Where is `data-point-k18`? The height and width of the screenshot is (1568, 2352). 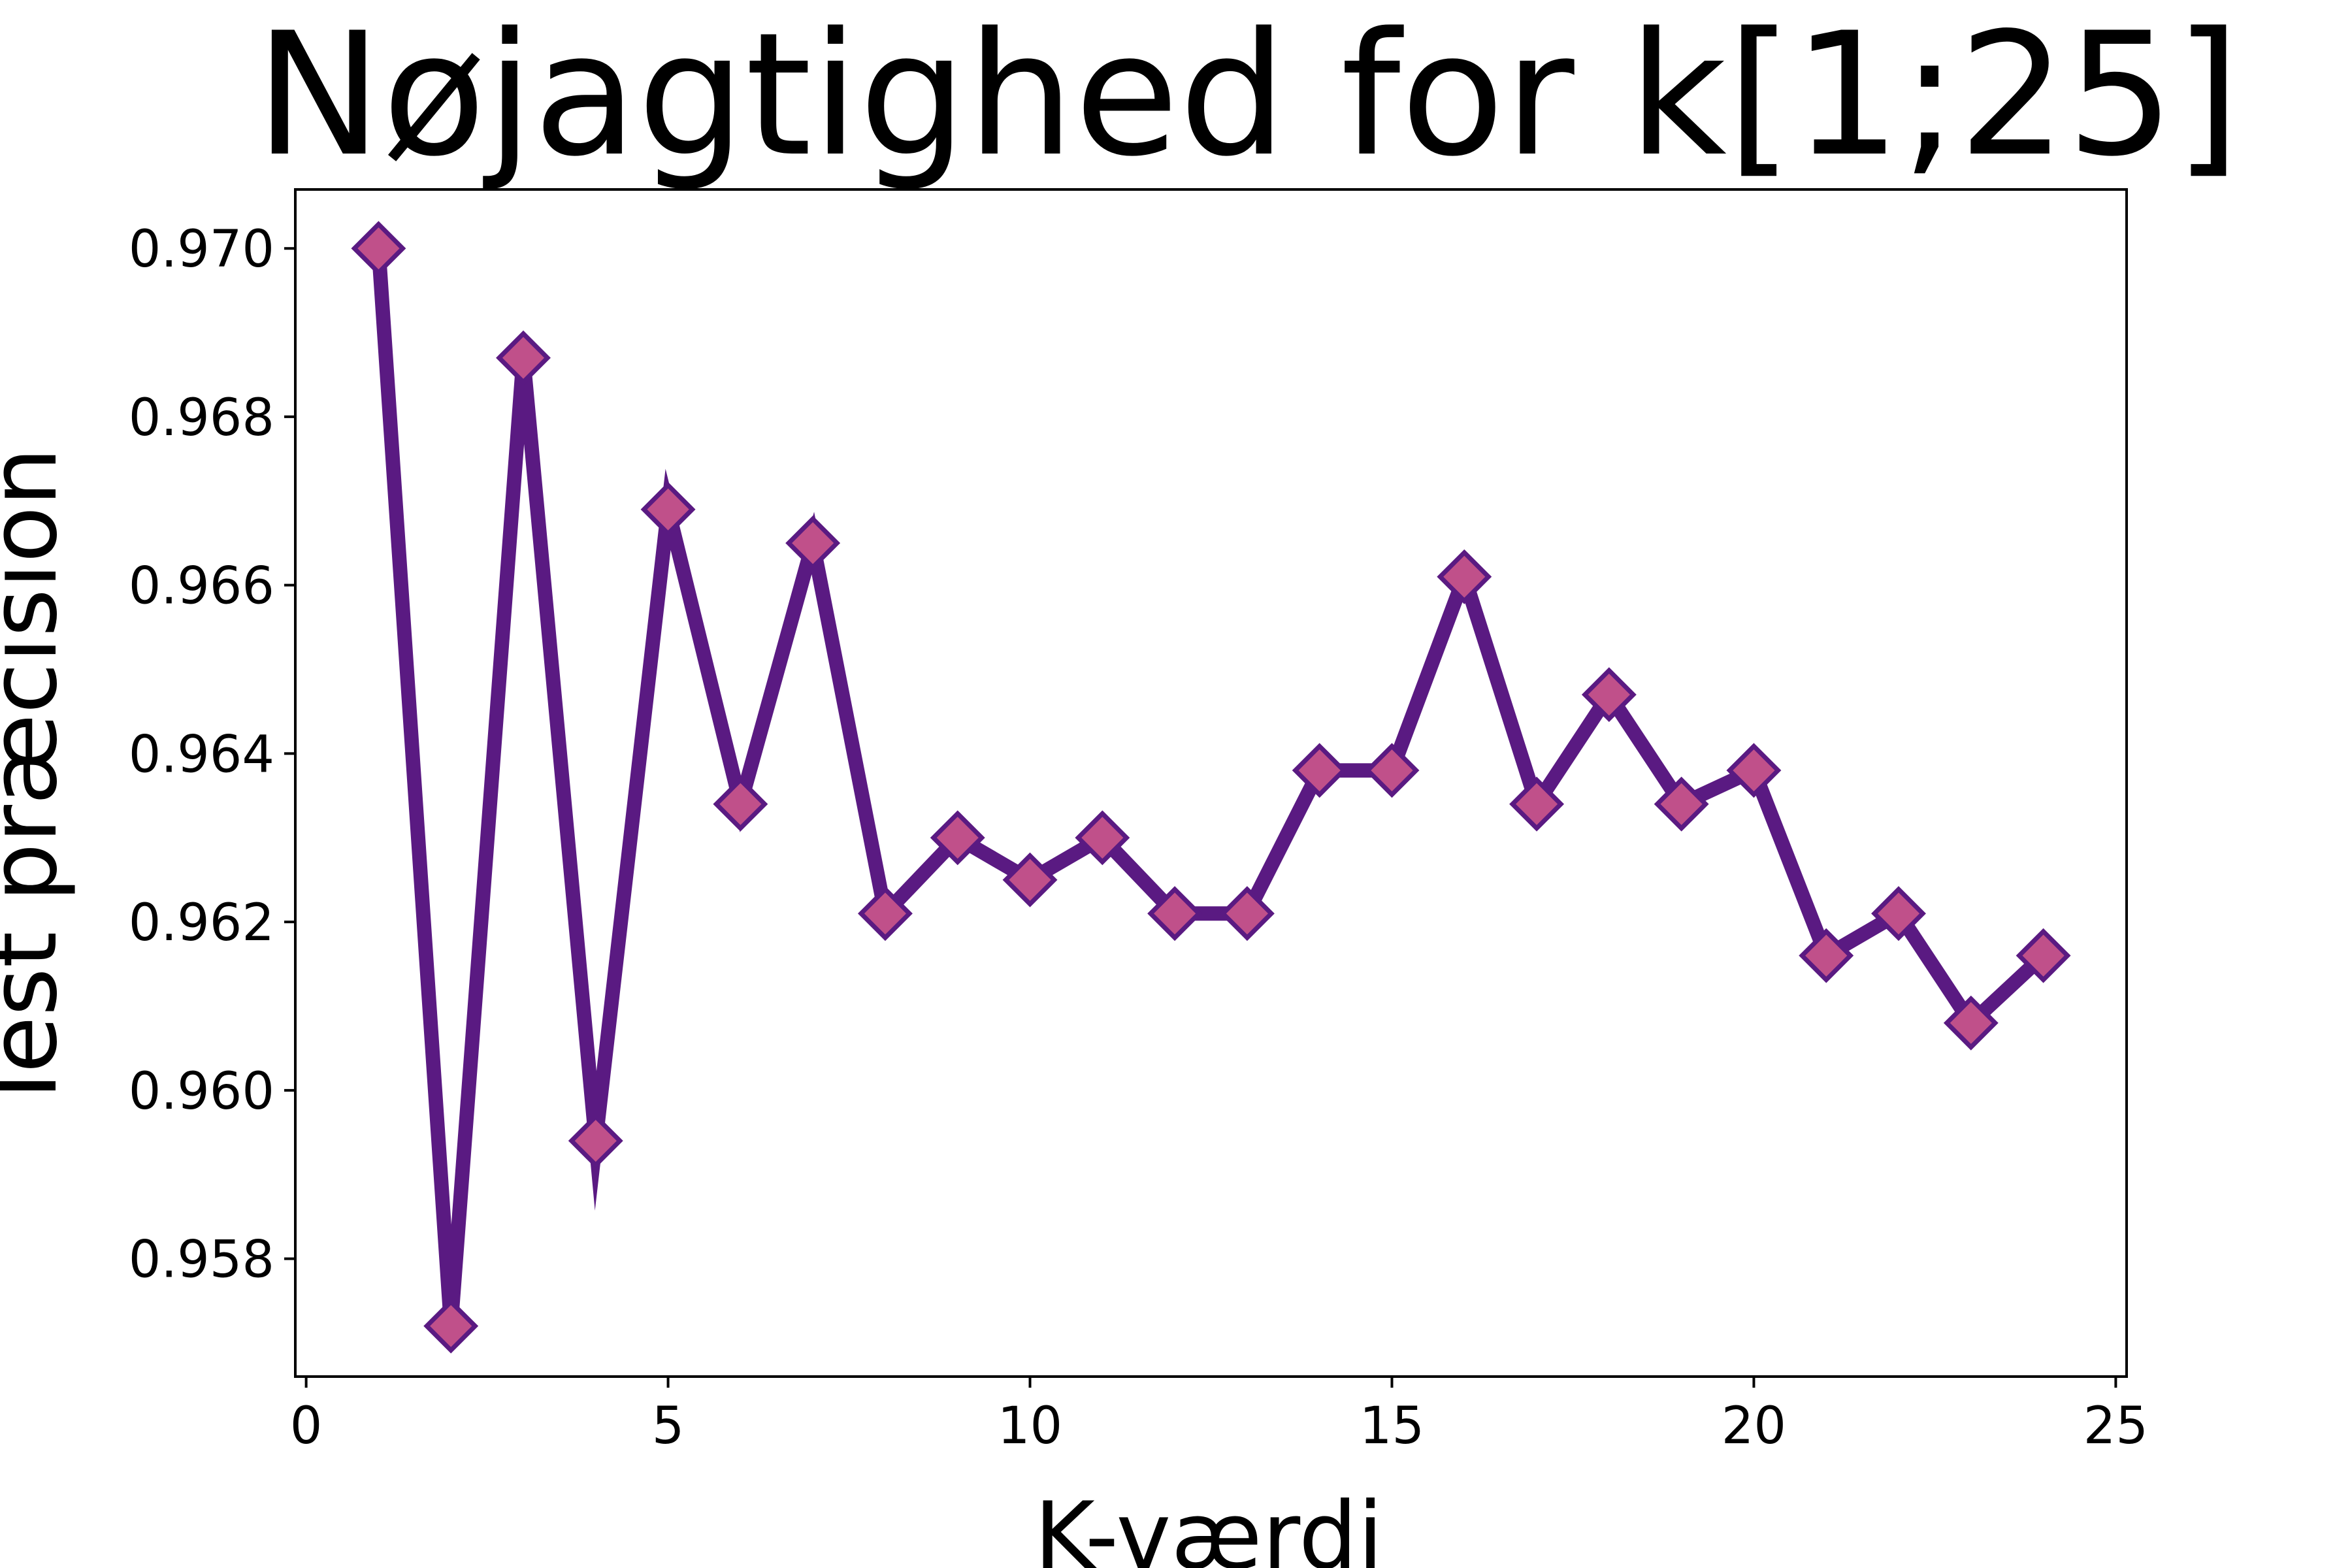
data-point-k18 is located at coordinates (1609, 695).